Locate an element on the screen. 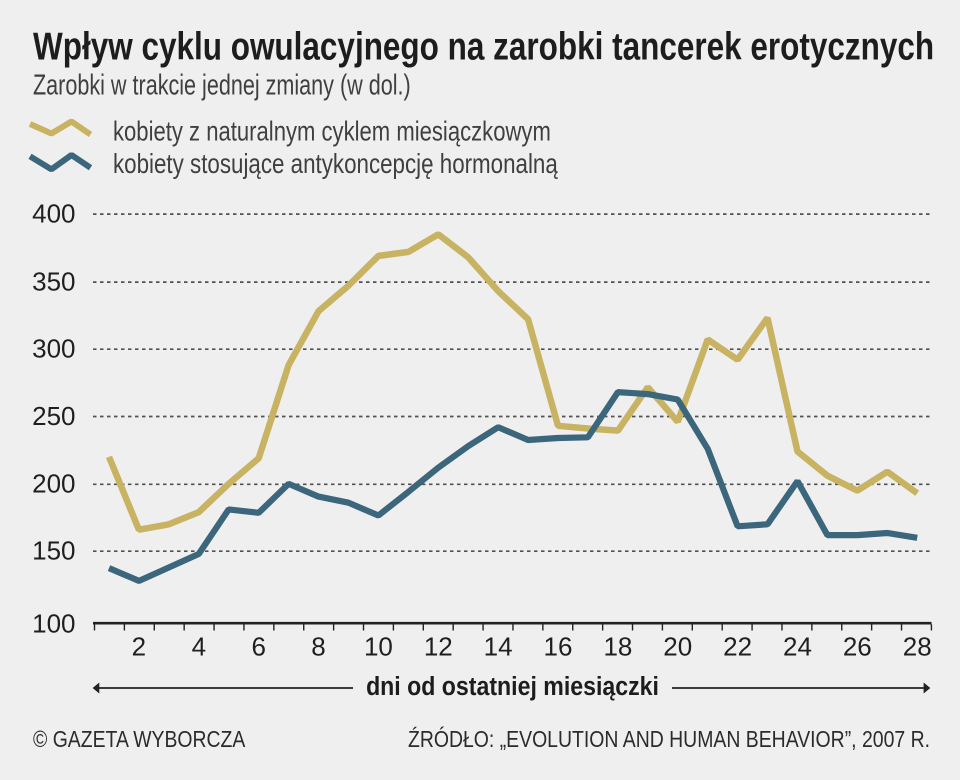 The height and width of the screenshot is (780, 960). svg-text: 24 is located at coordinates (797, 647).